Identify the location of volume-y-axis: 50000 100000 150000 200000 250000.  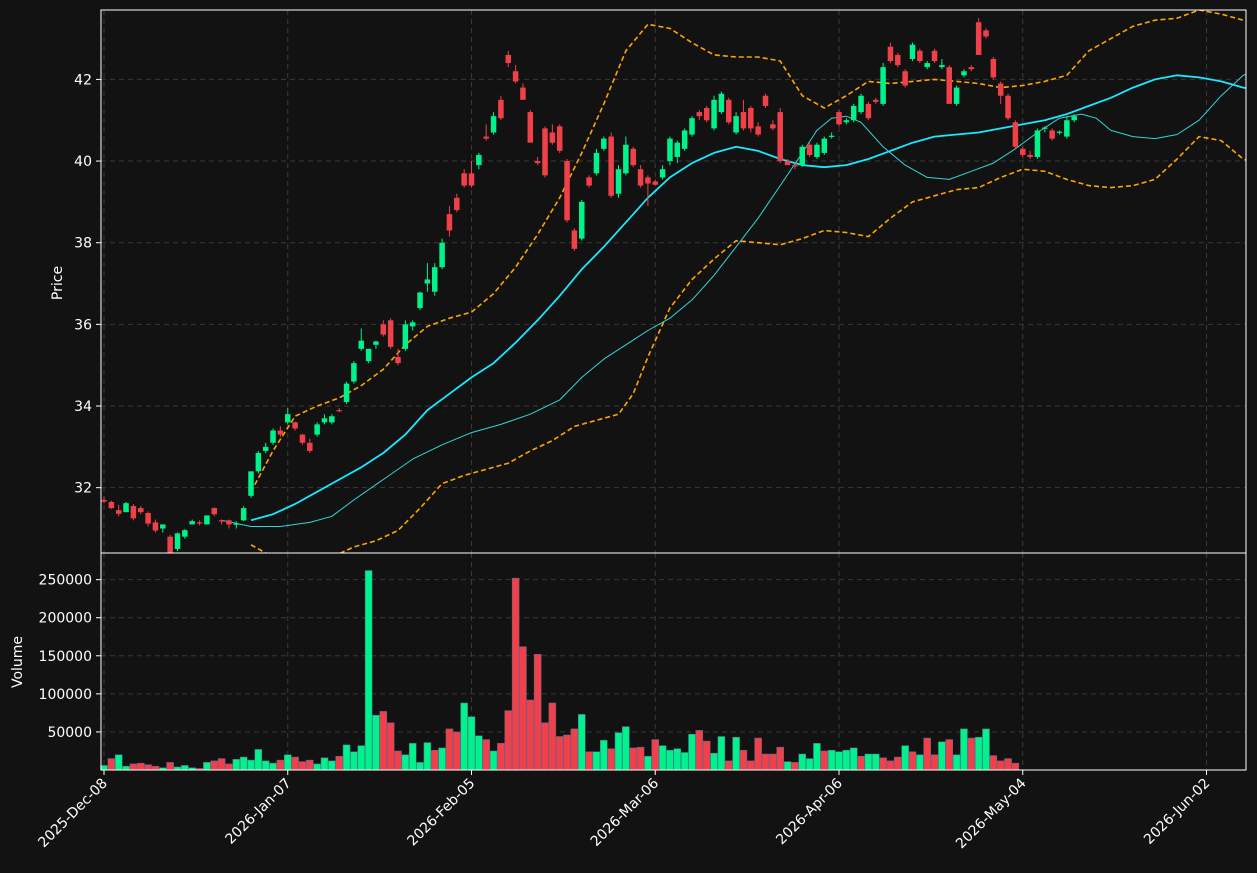
(70, 657).